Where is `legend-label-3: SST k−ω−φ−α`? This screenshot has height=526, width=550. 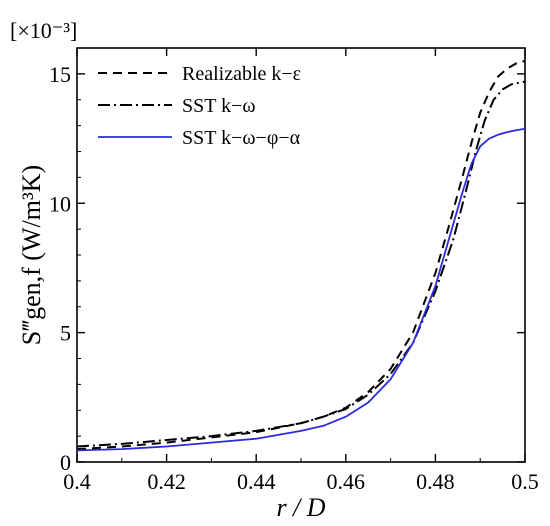
legend-label-3: SST k−ω−φ−α is located at coordinates (241, 138).